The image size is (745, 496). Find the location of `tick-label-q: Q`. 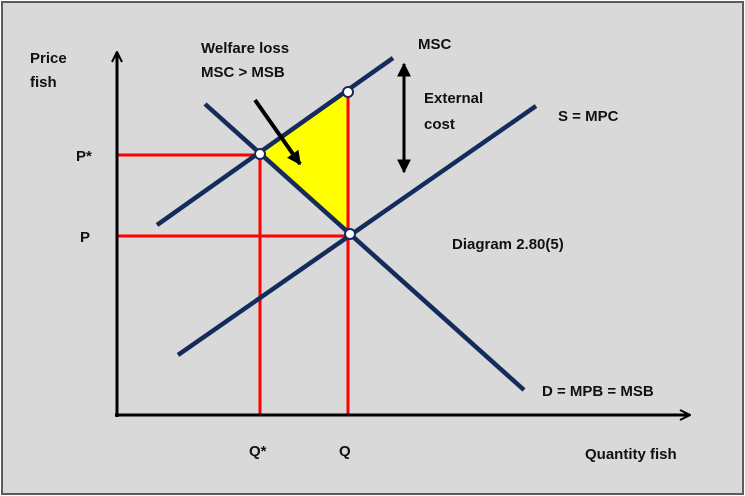

tick-label-q: Q is located at coordinates (345, 451).